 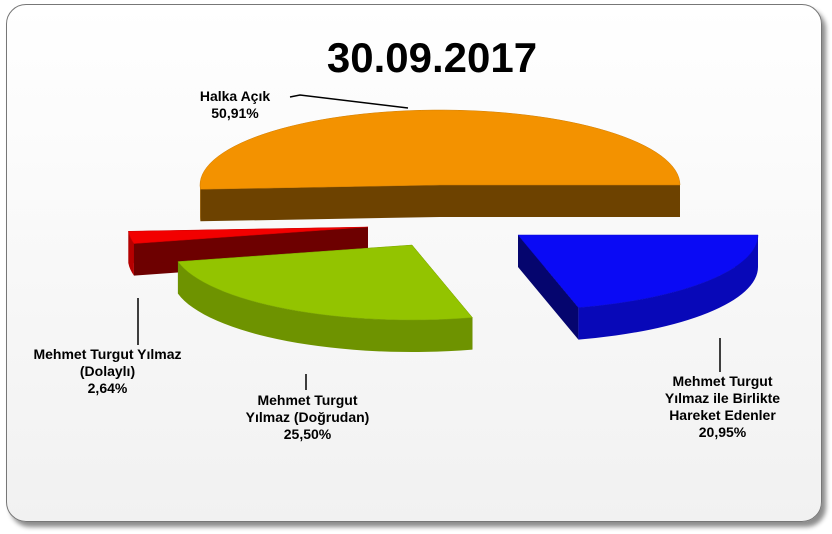 I want to click on value-label: 50,91%, so click(x=235, y=113).